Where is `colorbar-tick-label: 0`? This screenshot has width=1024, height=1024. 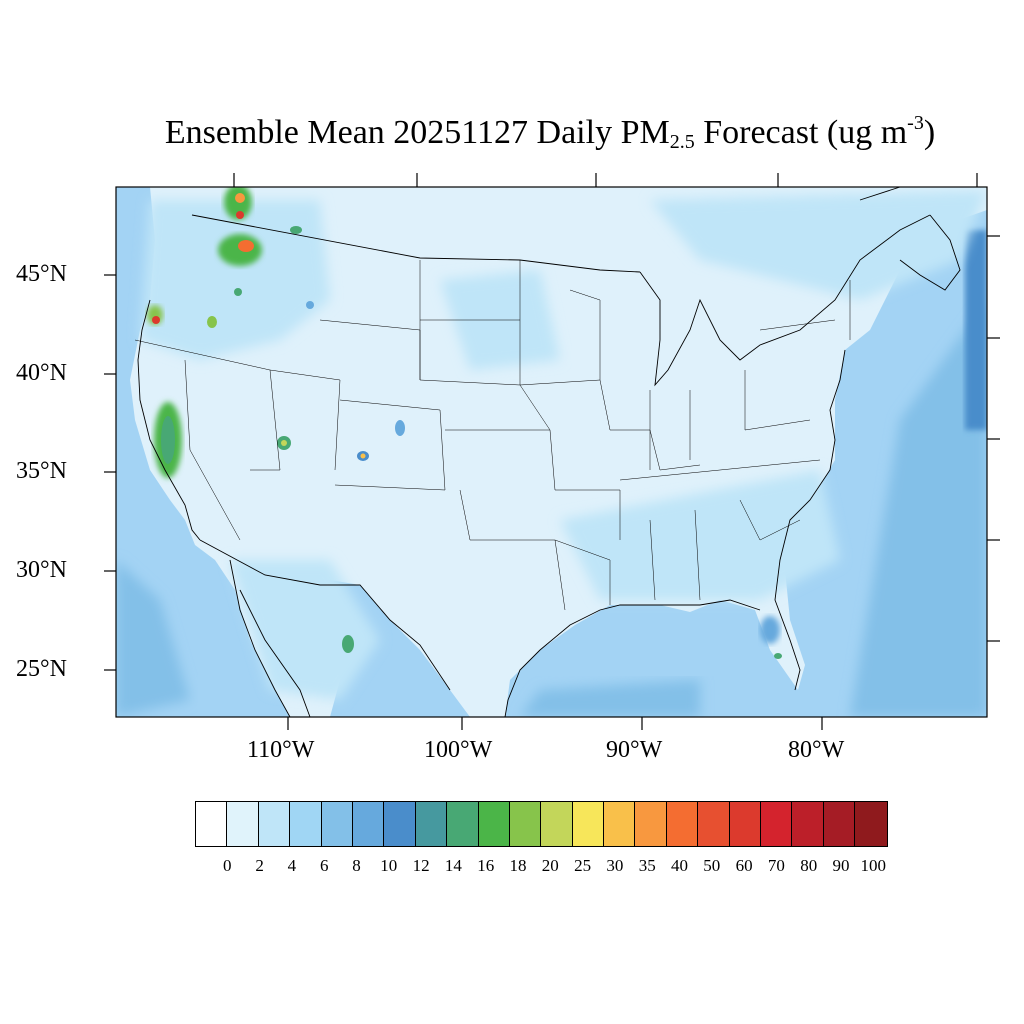 colorbar-tick-label: 0 is located at coordinates (227, 865).